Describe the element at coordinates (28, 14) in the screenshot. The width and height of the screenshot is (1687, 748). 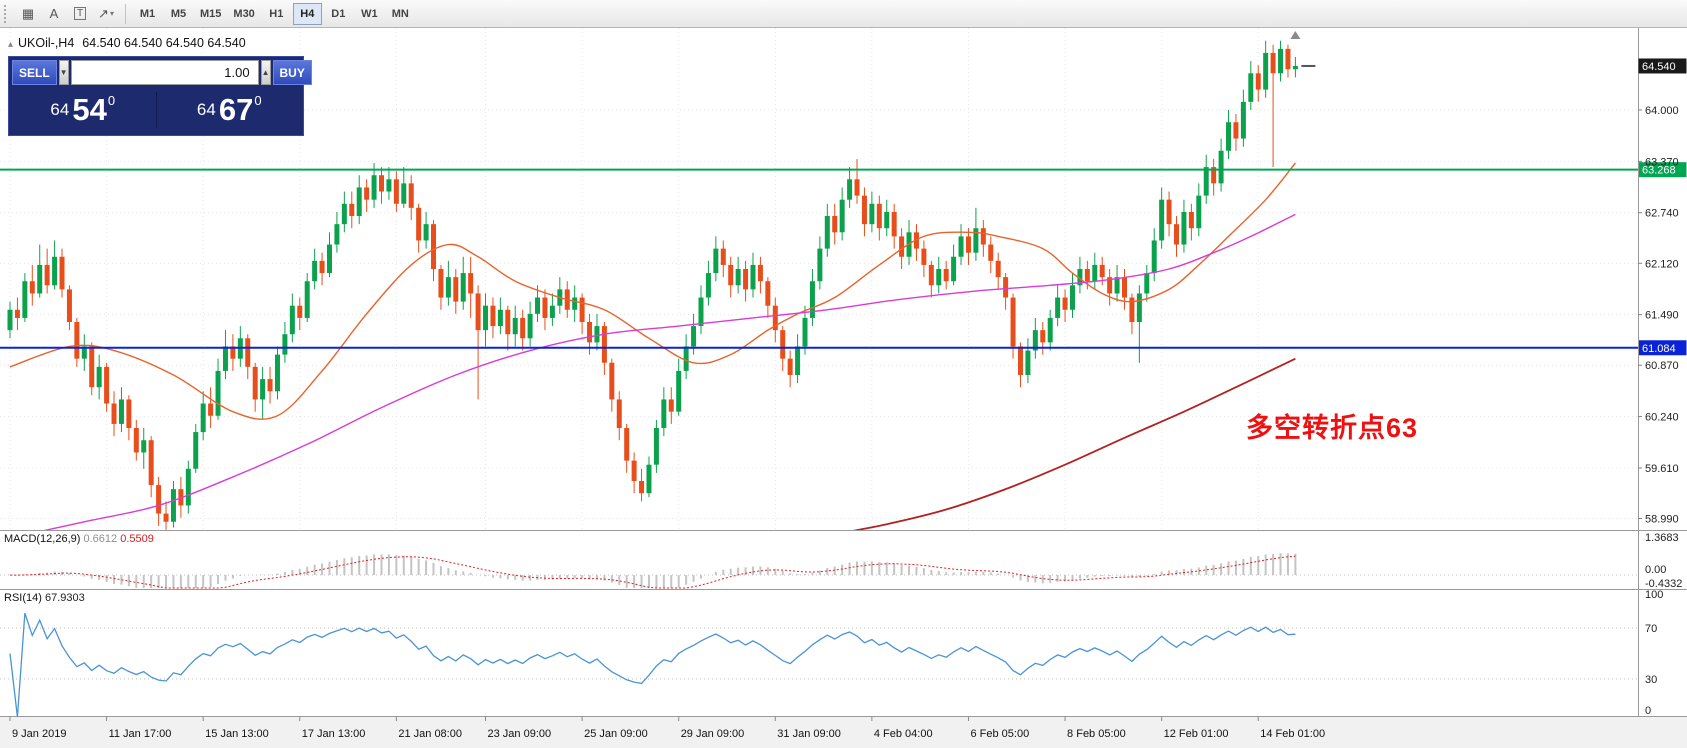
I see `grid-tool-icon: ▦` at that location.